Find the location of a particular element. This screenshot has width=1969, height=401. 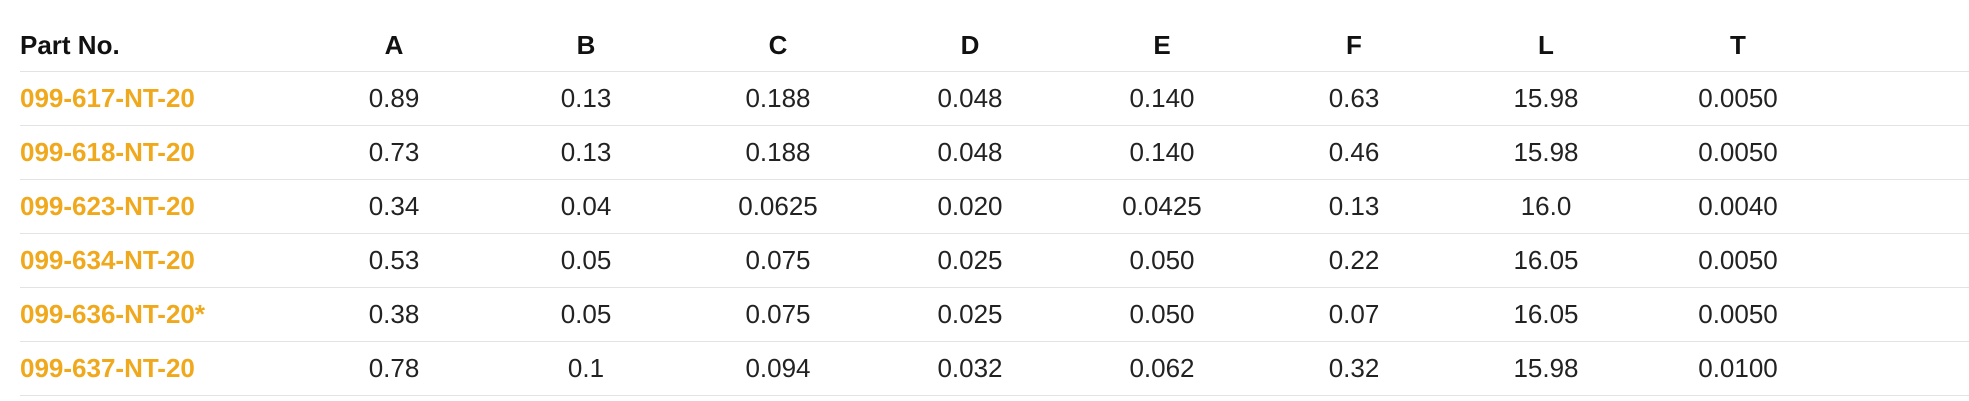

cell-a: 0.34 is located at coordinates (394, 206).